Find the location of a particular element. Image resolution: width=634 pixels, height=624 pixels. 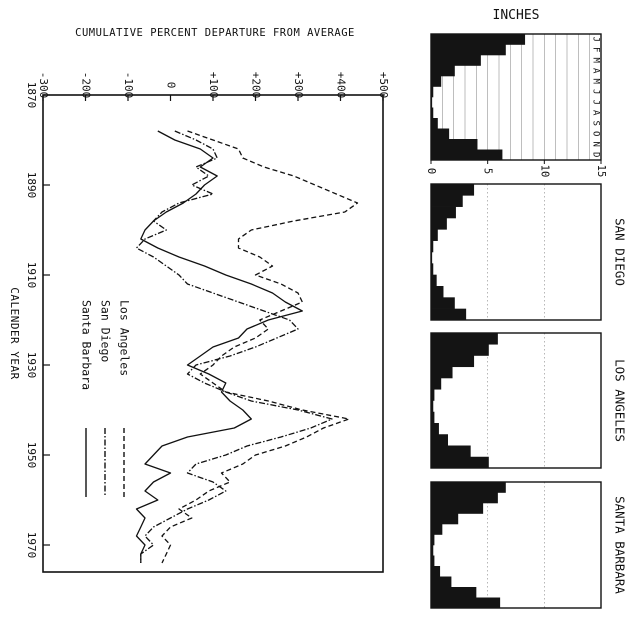

year-tick-label: 1970 is located at coordinates (31, 545).